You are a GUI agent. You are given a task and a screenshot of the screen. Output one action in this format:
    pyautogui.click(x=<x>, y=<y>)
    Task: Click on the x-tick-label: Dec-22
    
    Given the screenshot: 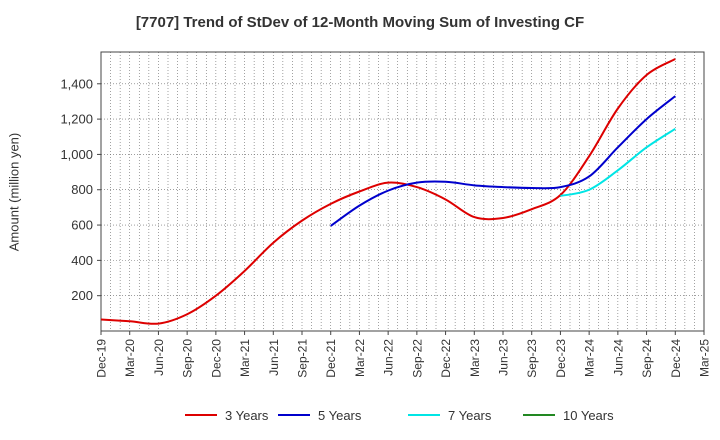 What is the action you would take?
    pyautogui.click(x=446, y=358)
    